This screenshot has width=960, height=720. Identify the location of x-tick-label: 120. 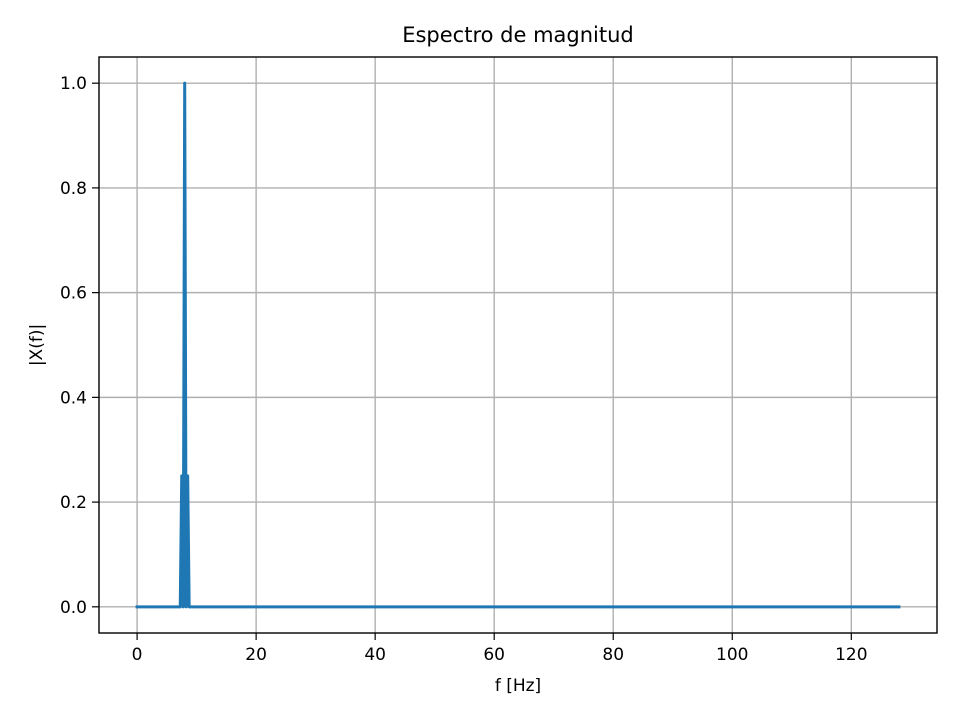
(851, 655).